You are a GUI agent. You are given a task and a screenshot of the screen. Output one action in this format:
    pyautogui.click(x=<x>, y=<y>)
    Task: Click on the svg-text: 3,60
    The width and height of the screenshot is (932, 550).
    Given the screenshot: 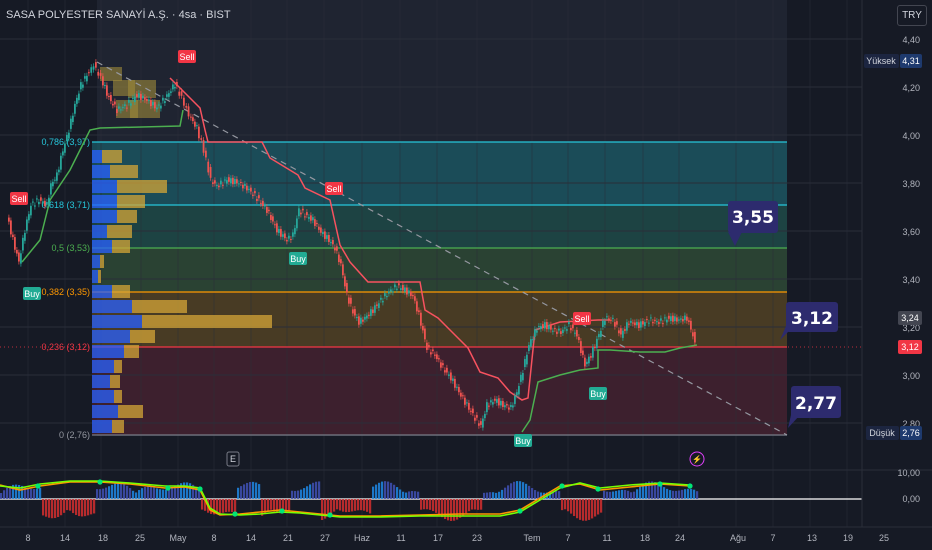 What is the action you would take?
    pyautogui.click(x=911, y=232)
    